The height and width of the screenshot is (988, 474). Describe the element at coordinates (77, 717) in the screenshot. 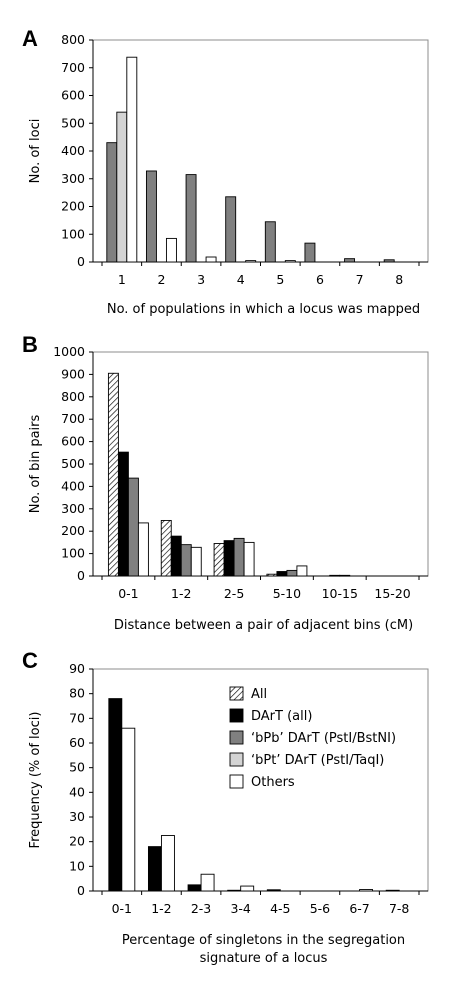

I see `y-tick-label: 70` at that location.